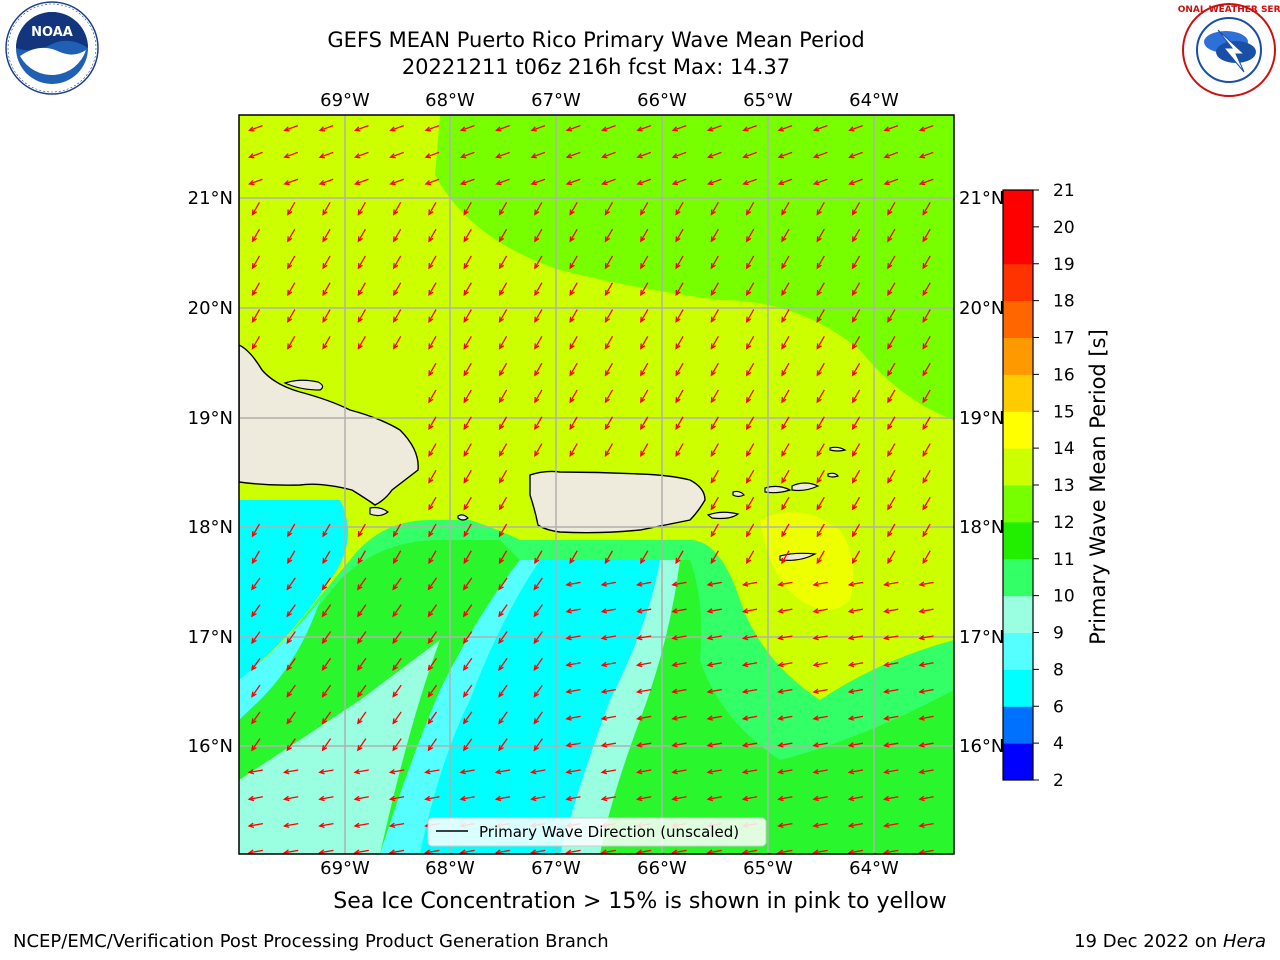  I want to click on colorbar-tick-label: 21, so click(1064, 191).